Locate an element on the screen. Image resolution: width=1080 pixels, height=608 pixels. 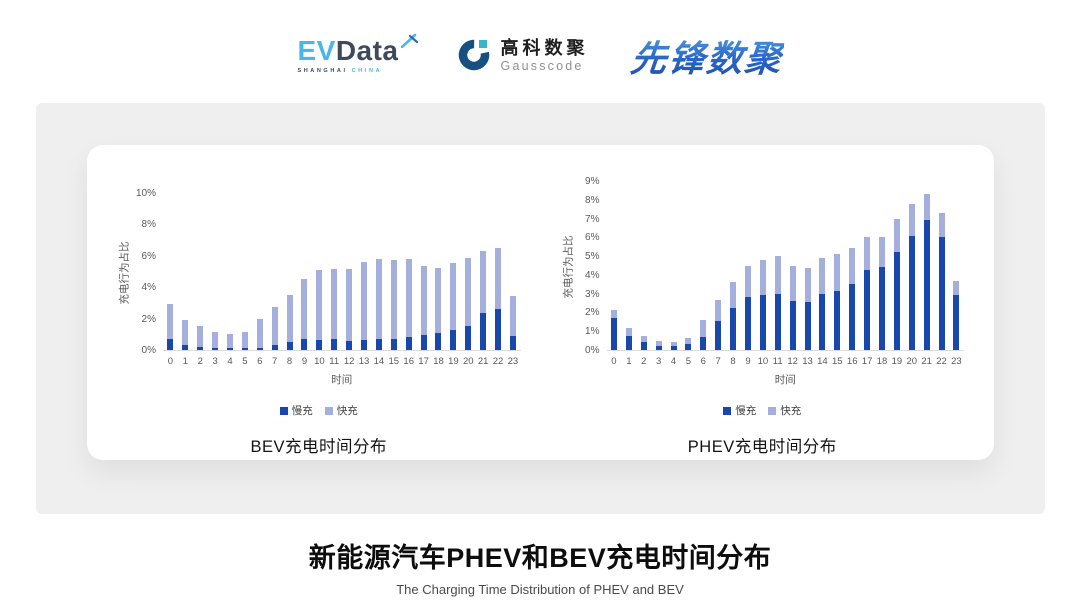
legend-swatch is located at coordinates (283, 410).